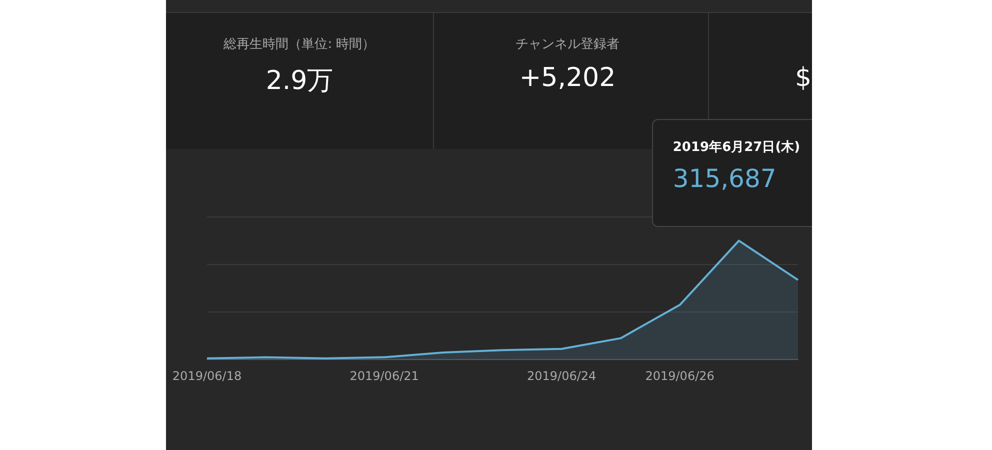 This screenshot has width=992, height=450. What do you see at coordinates (299, 44) in the screenshot?
I see `text: 総再生時間（単位: 時間）` at bounding box center [299, 44].